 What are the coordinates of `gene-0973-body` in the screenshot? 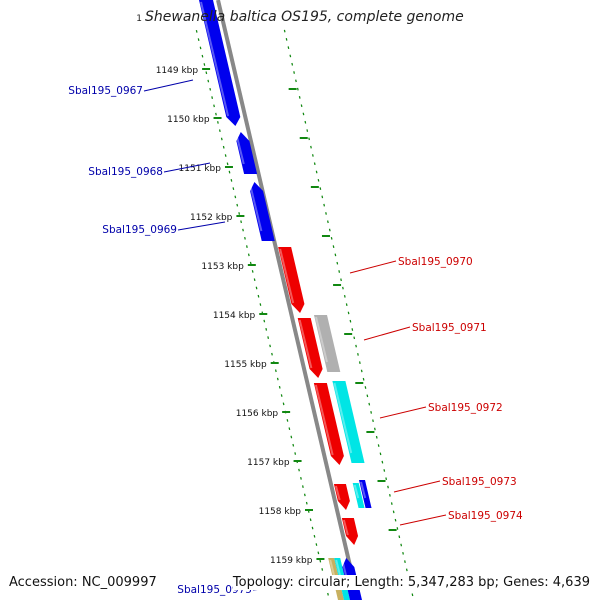 It's located at (341, 497).